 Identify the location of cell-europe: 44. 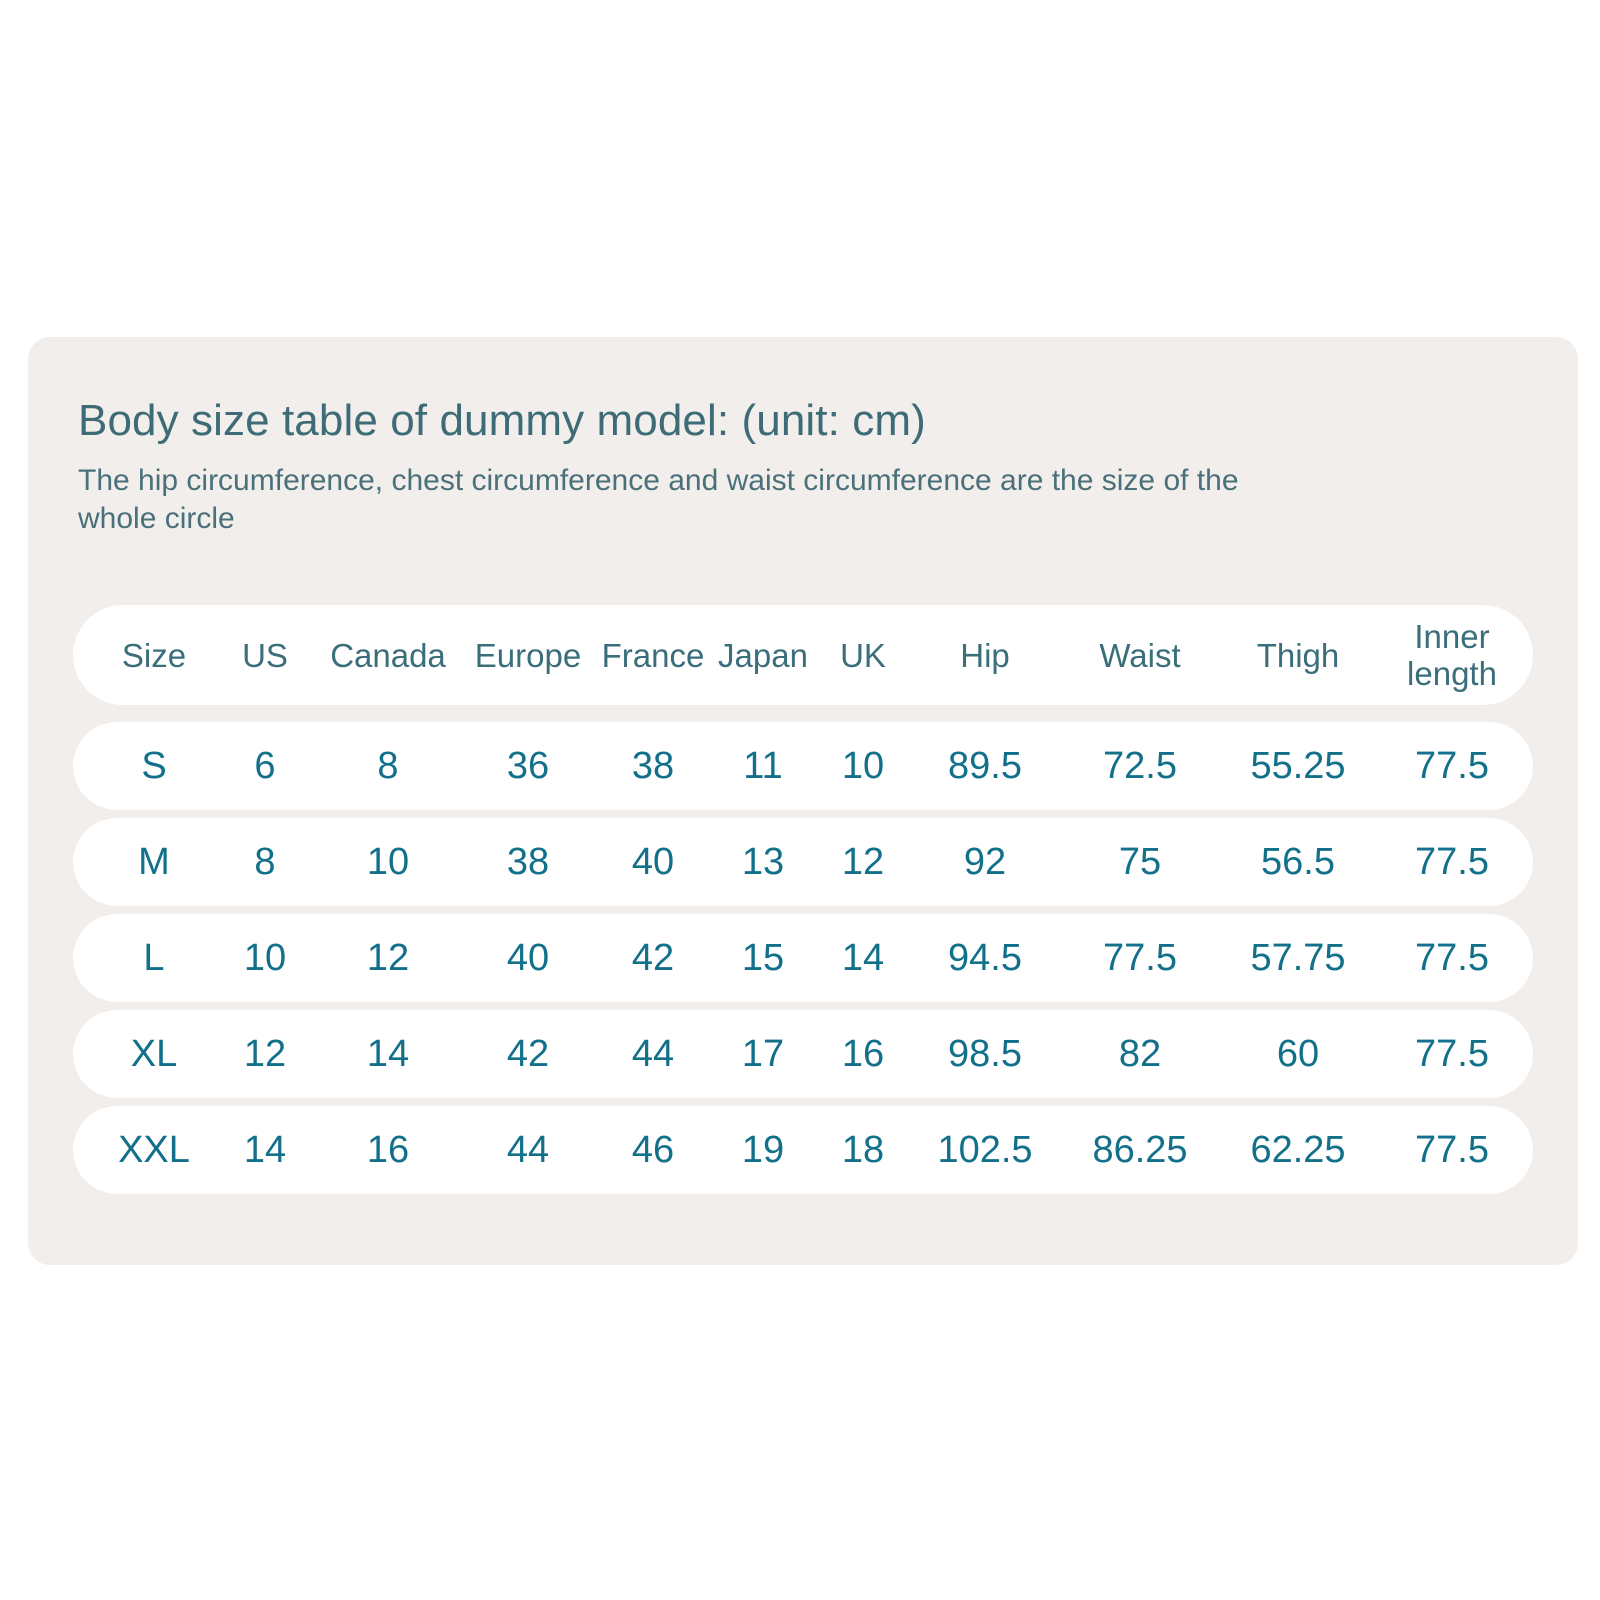
(528, 1150).